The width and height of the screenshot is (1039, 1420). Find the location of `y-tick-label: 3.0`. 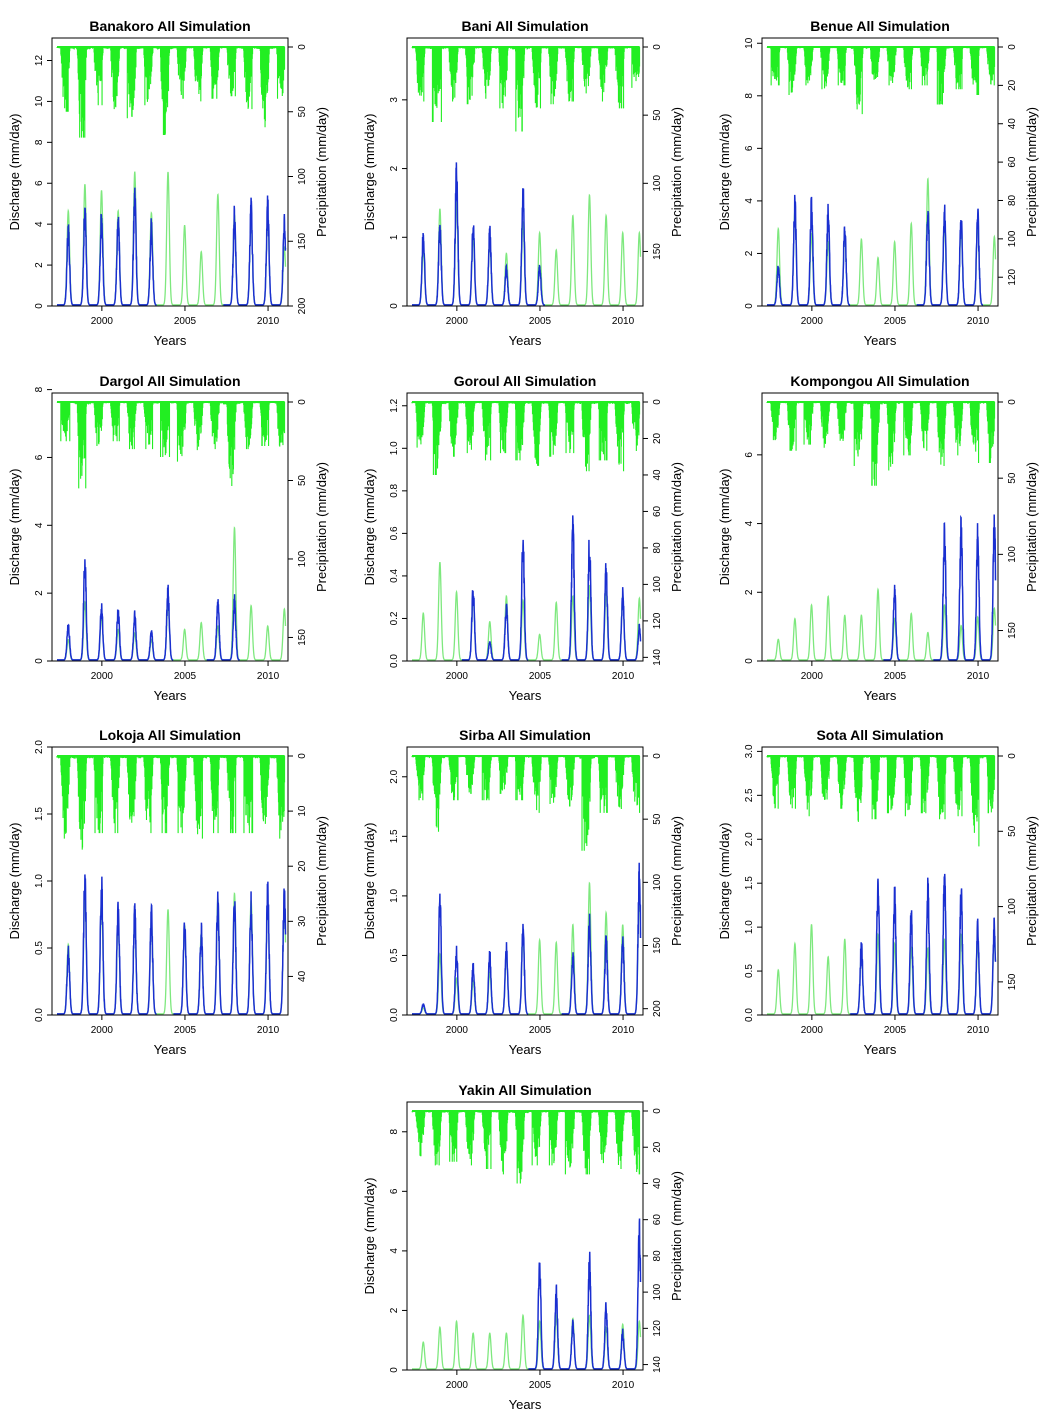

y-tick-label: 3.0 is located at coordinates (749, 751).